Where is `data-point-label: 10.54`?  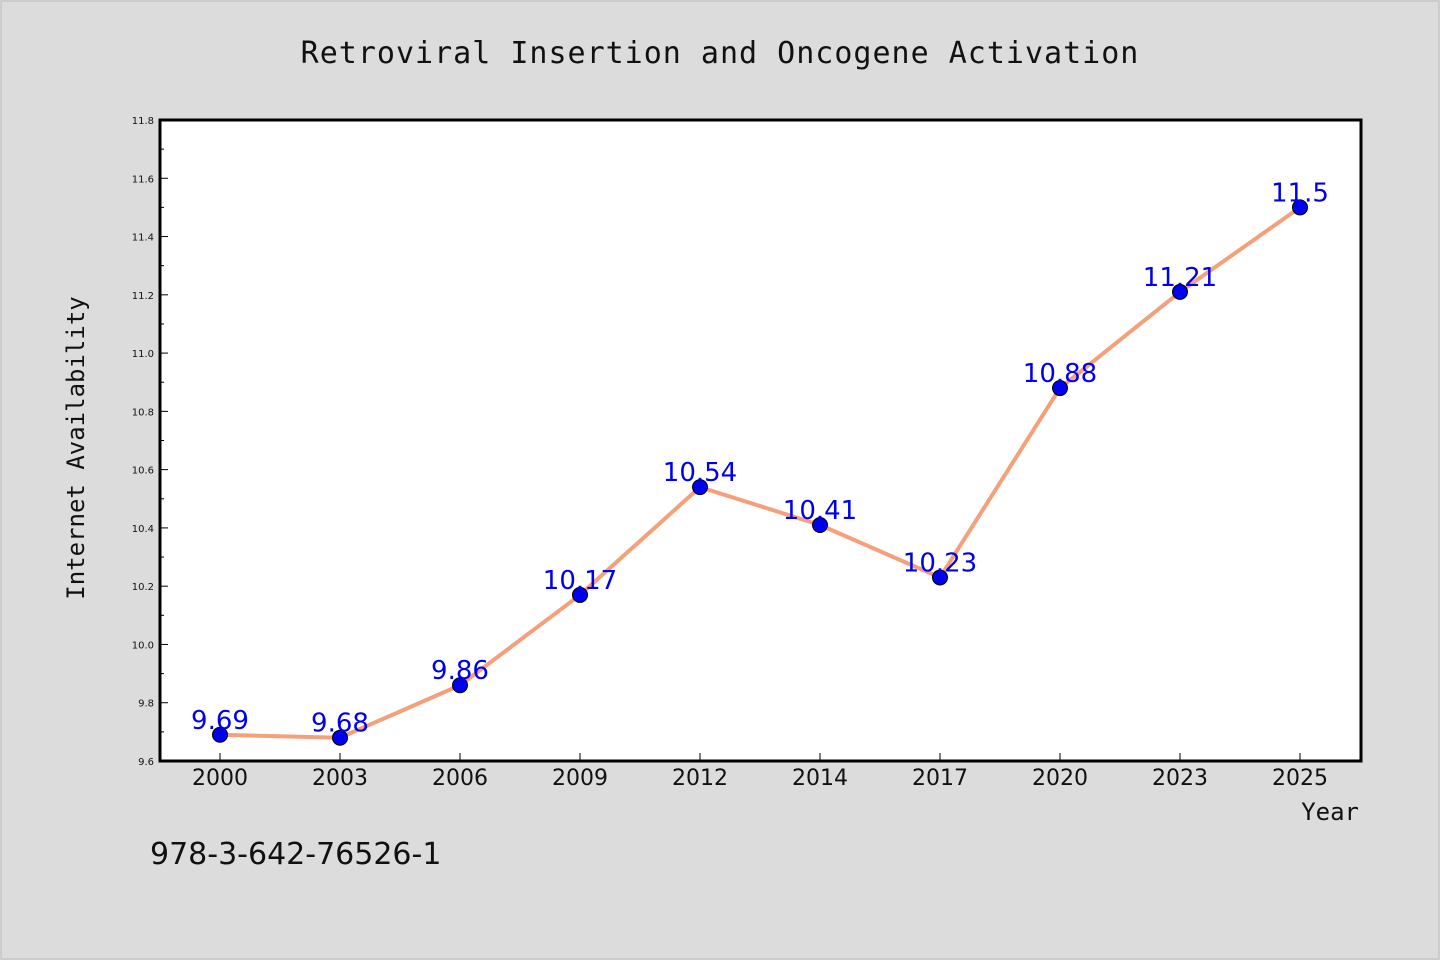 data-point-label: 10.54 is located at coordinates (700, 473).